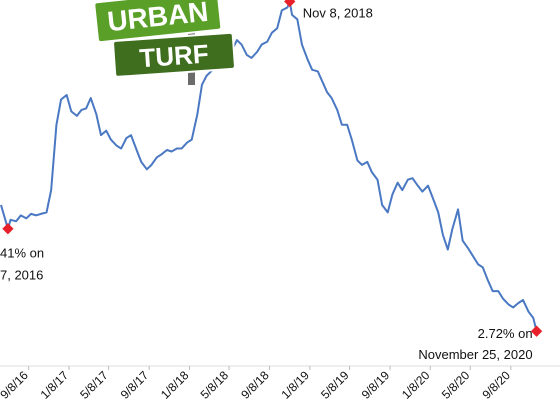 This screenshot has width=560, height=420. I want to click on logo: URBAN TURF, so click(164, 42).